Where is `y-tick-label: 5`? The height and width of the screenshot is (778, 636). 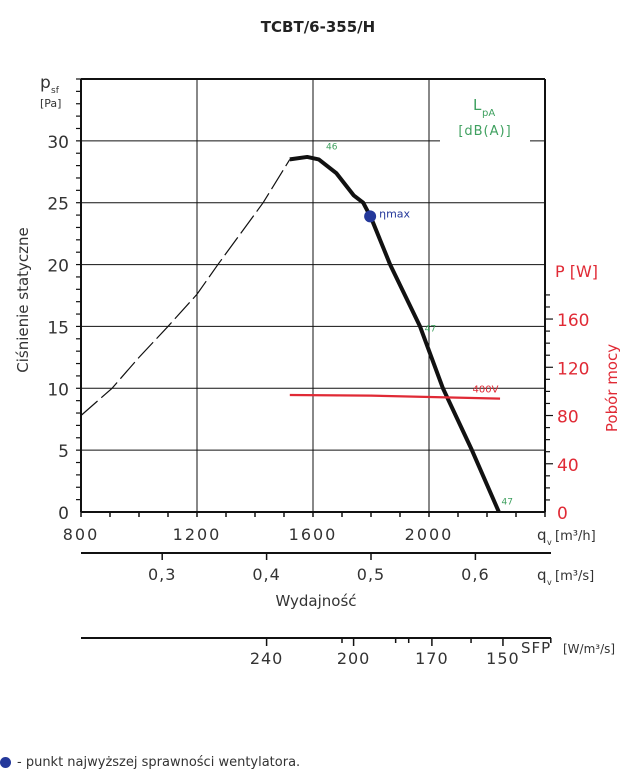
y-tick-label: 5 is located at coordinates (63, 452).